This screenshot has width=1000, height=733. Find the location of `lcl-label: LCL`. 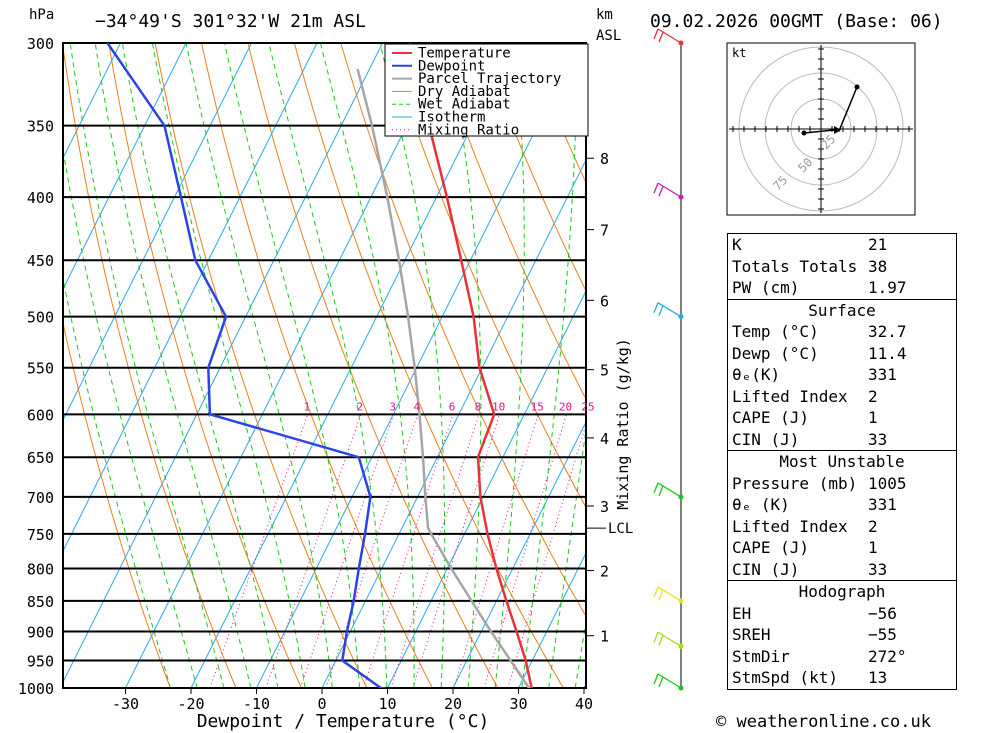

lcl-label: LCL is located at coordinates (620, 529).